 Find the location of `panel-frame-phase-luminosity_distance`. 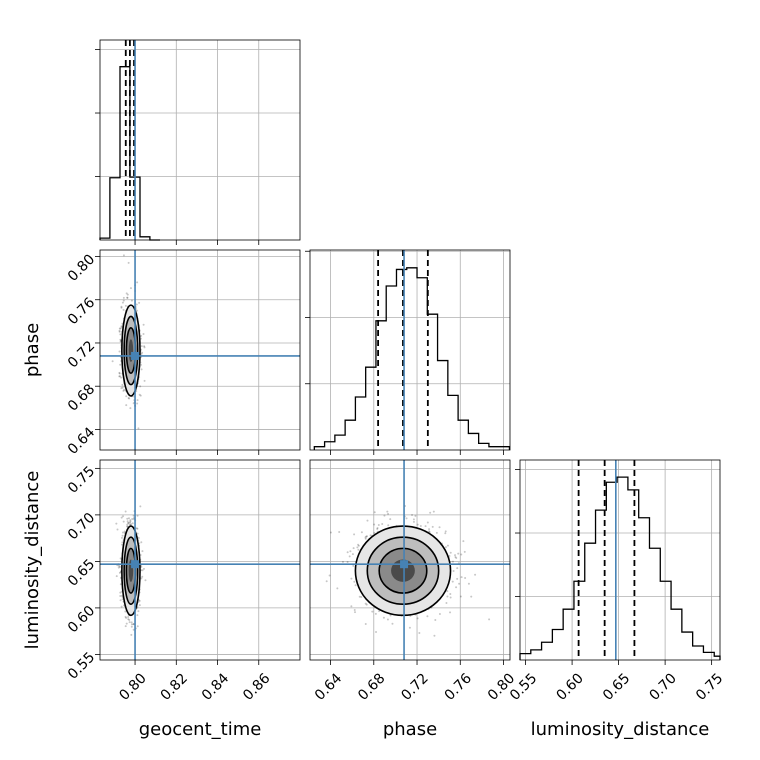

panel-frame-phase-luminosity_distance is located at coordinates (410, 560).